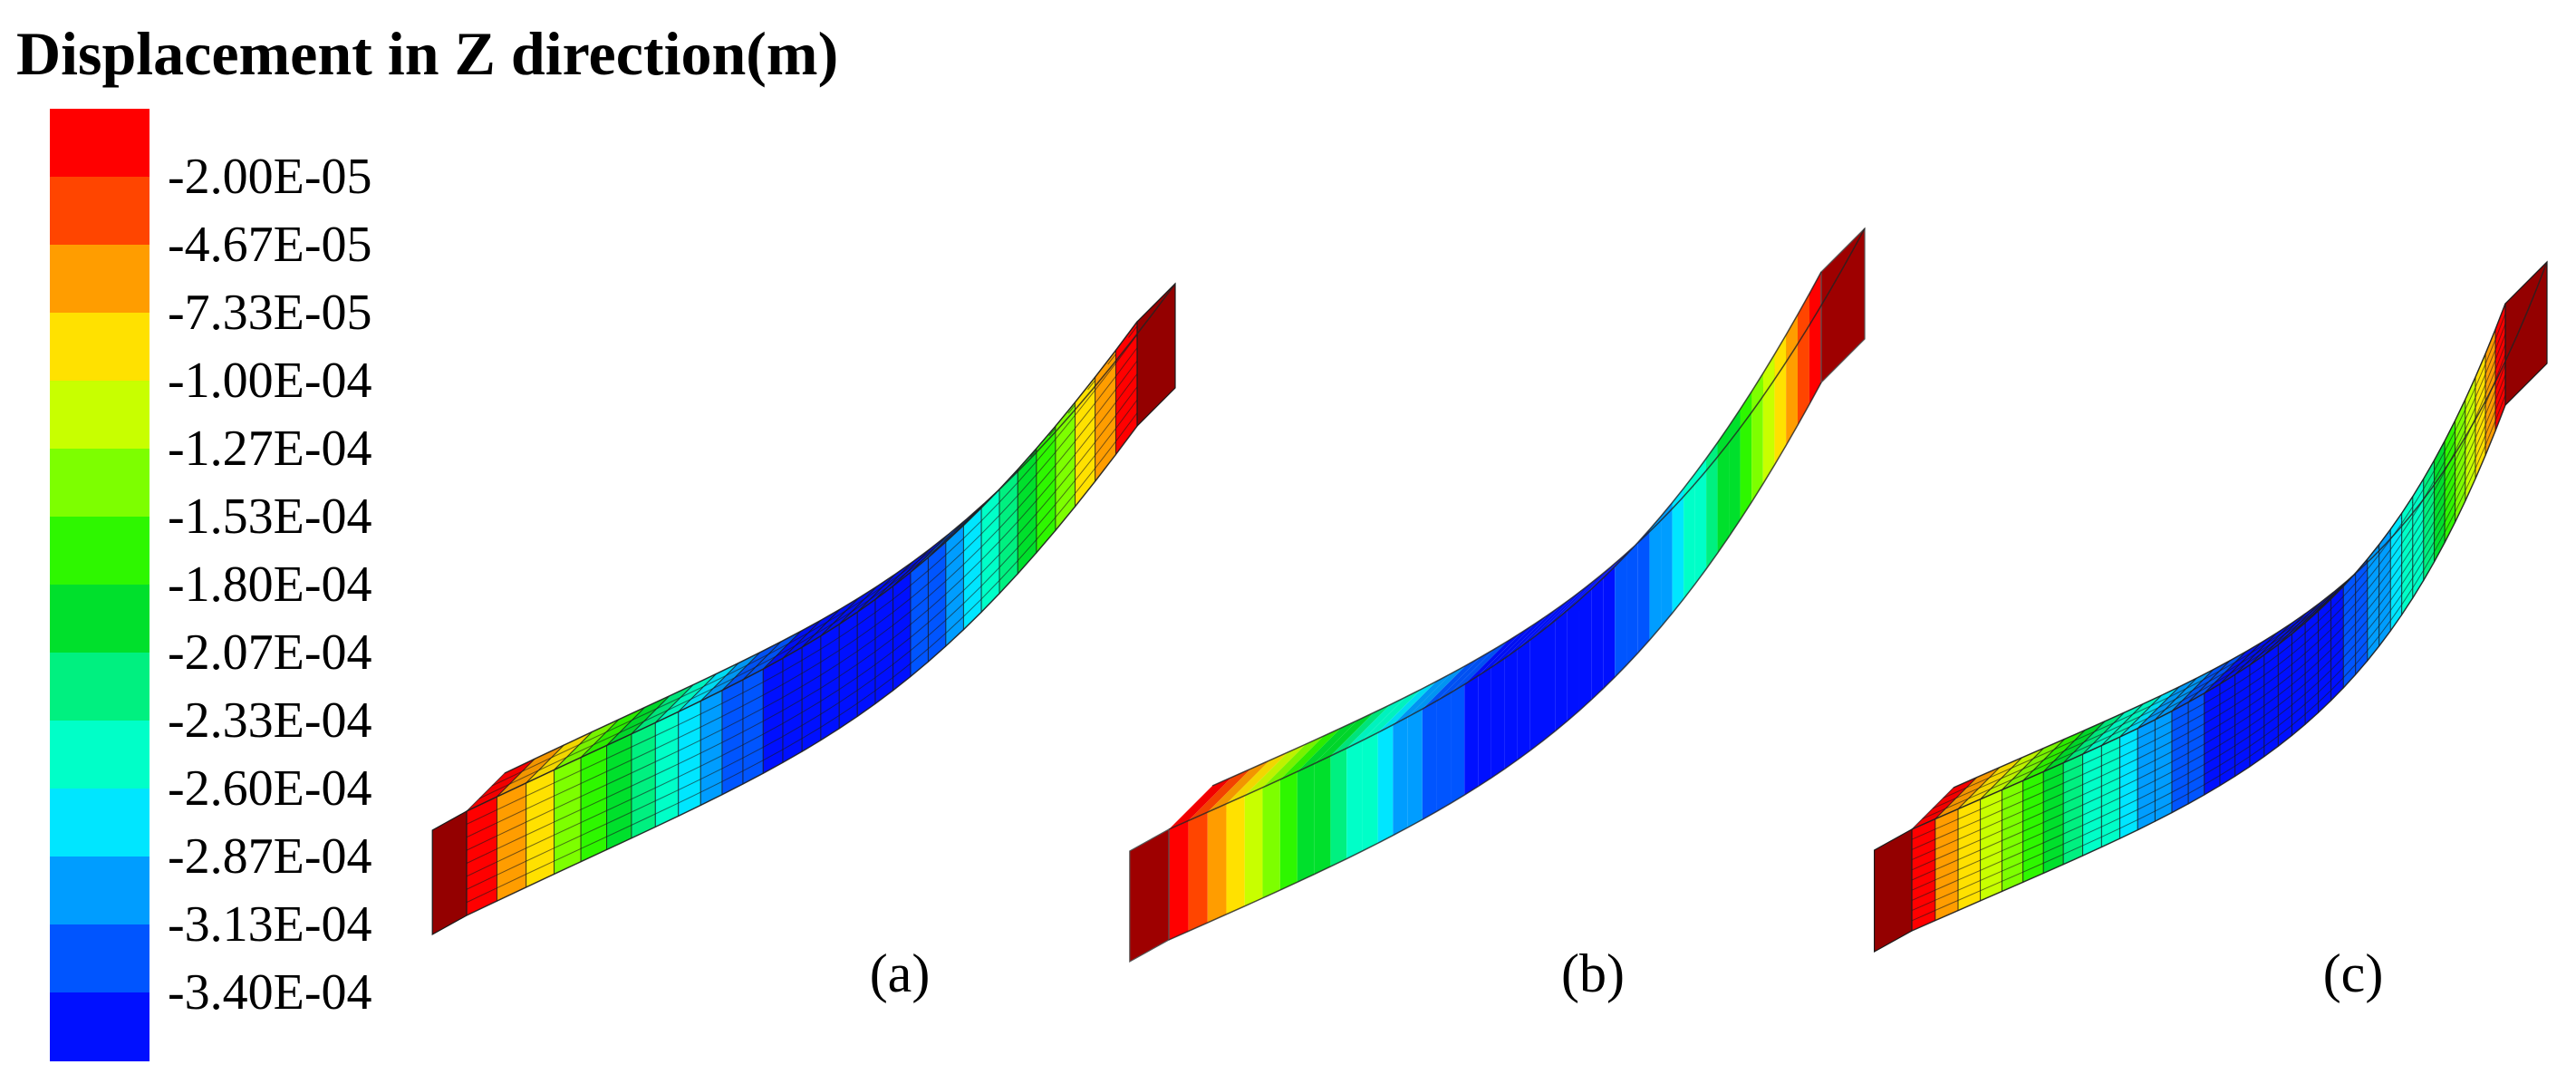 This screenshot has height=1084, width=2576. I want to click on legend-label-1: -2.00E-05, so click(270, 177).